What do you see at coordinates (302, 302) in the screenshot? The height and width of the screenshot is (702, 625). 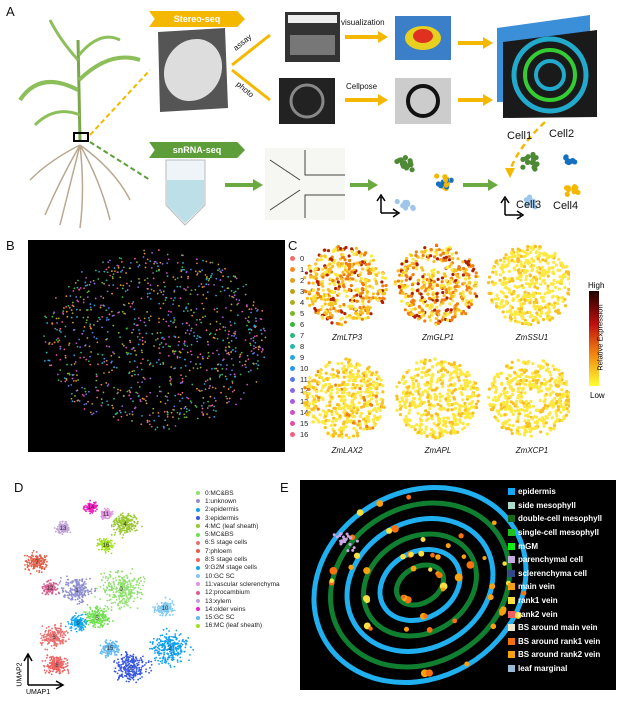 I see `legend-label: 4` at bounding box center [302, 302].